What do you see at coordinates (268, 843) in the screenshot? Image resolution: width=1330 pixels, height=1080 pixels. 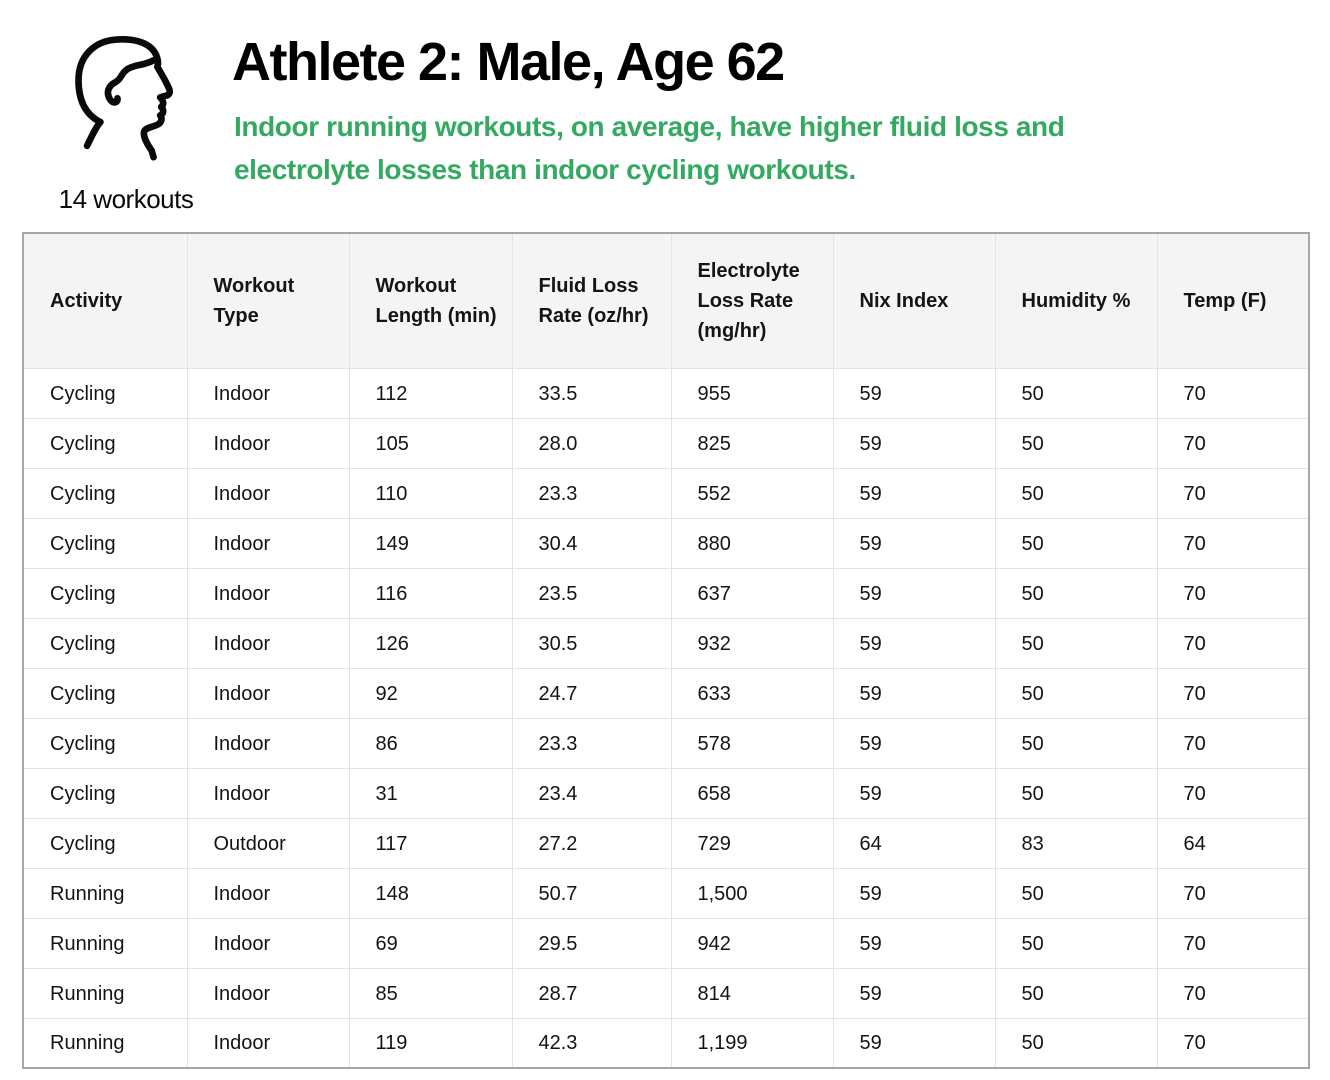 I see `table-cell: Outdoor` at bounding box center [268, 843].